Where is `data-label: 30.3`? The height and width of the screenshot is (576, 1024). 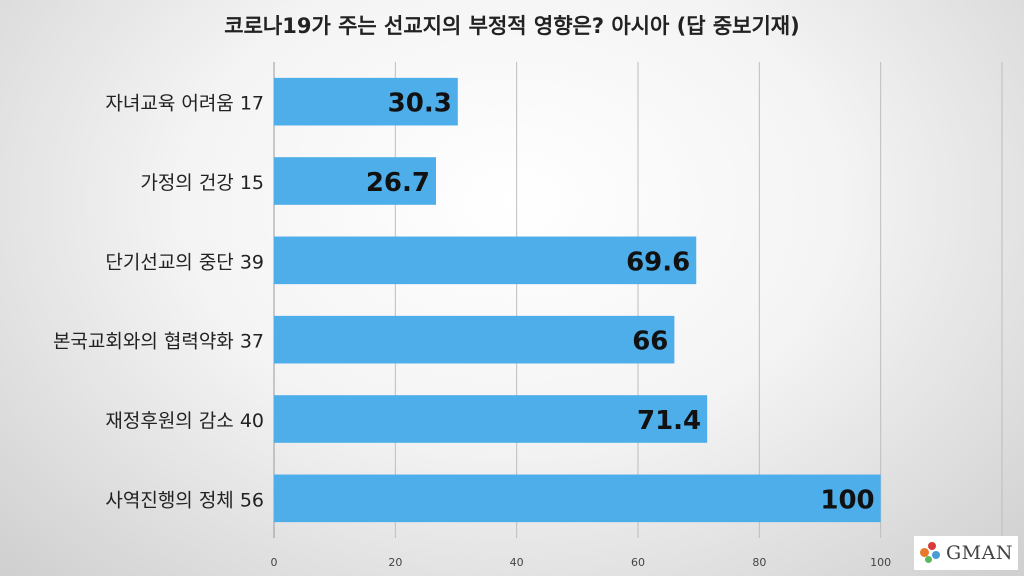
data-label: 30.3 is located at coordinates (420, 104).